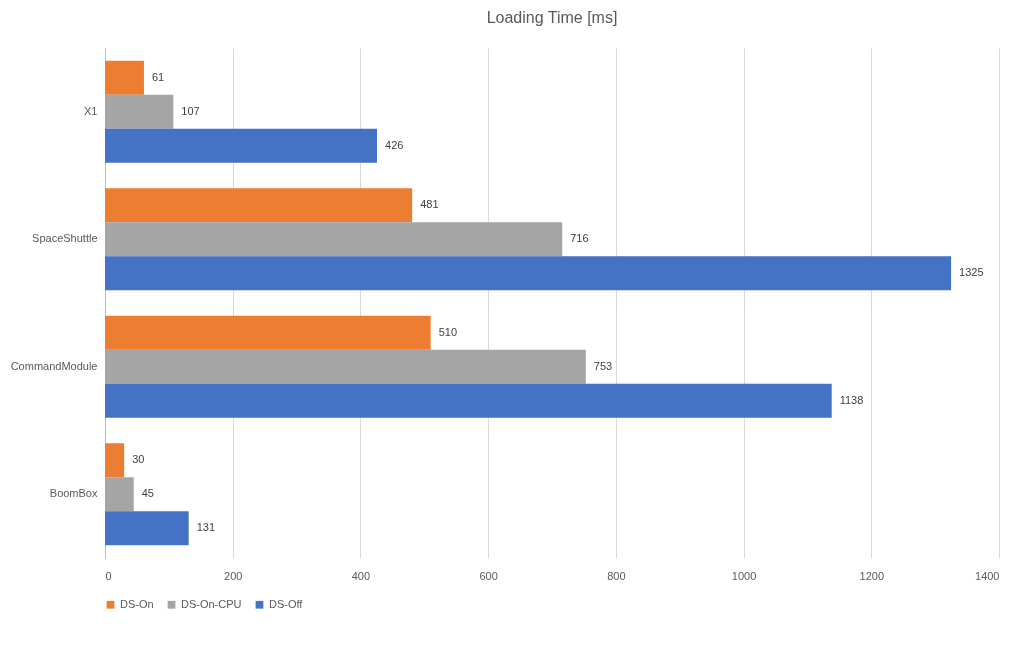  Describe the element at coordinates (137, 603) in the screenshot. I see `legend-label: DS-On` at that location.